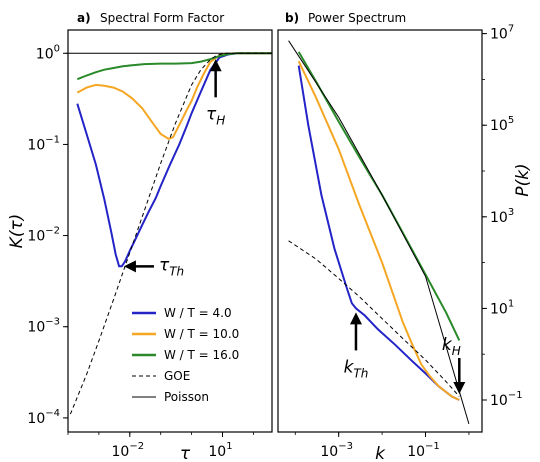 This screenshot has width=540, height=462. Describe the element at coordinates (355, 318) in the screenshot. I see `panel-b-annotation-0-arrowhead` at that location.